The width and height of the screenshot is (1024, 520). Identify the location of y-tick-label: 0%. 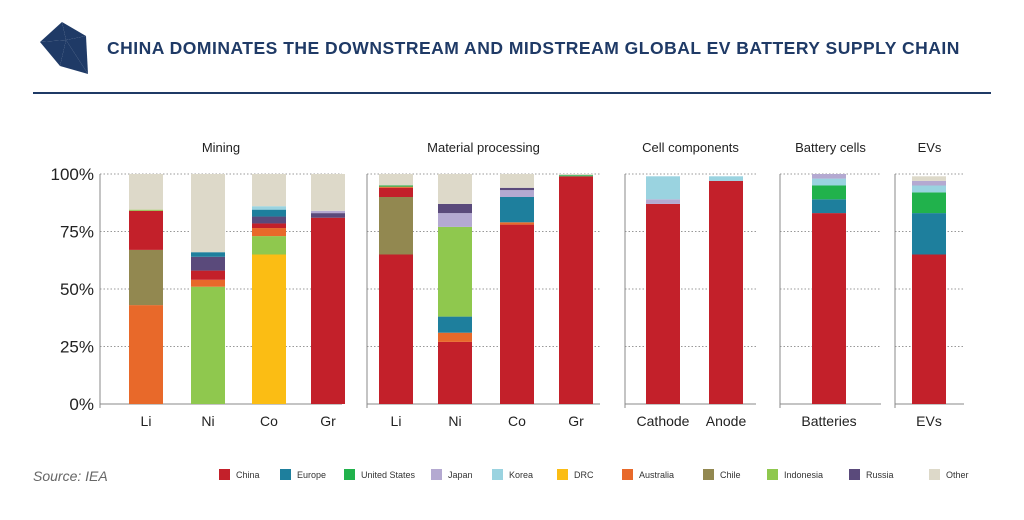
(81, 404).